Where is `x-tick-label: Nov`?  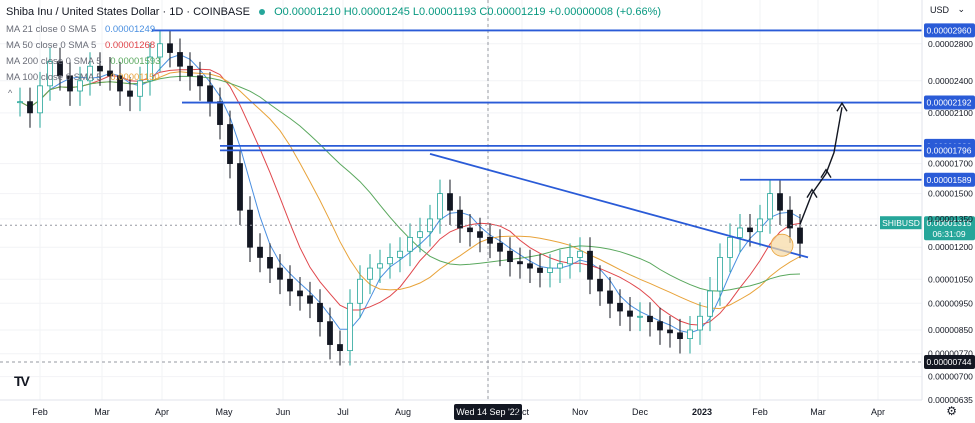
x-tick-label: Nov is located at coordinates (580, 412).